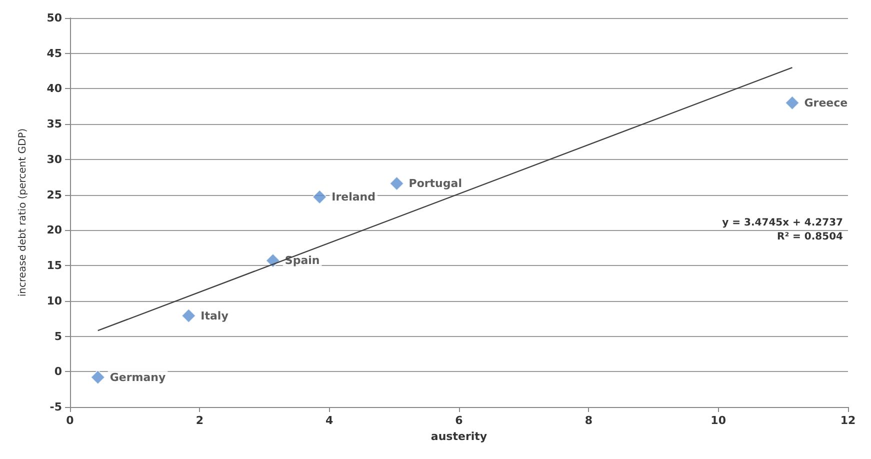 This screenshot has width=871, height=459. I want to click on annotation: Greece, so click(826, 103).